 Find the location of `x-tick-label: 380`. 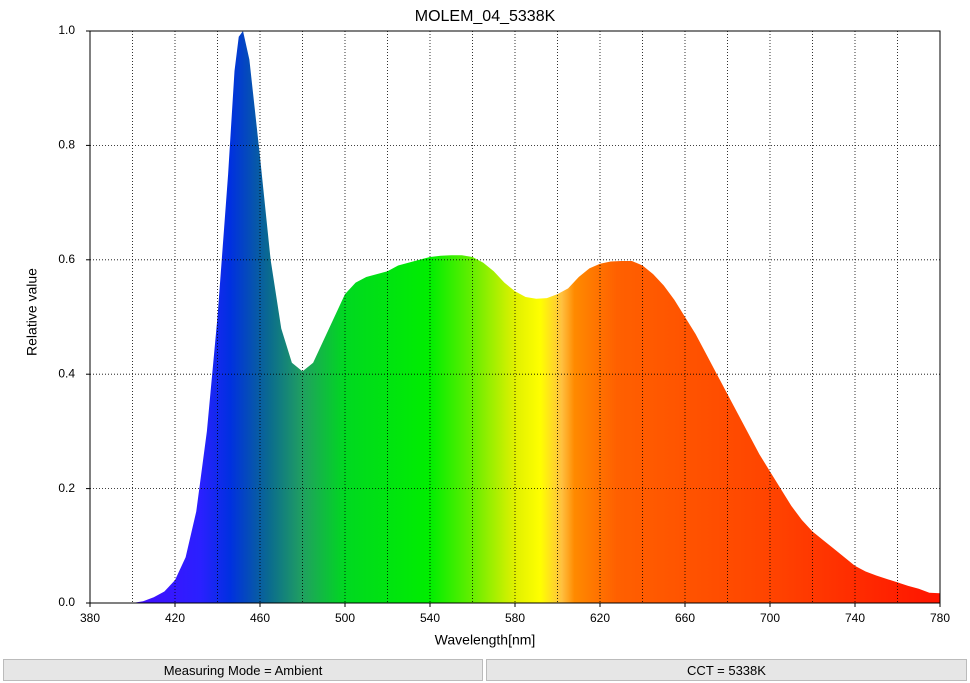

x-tick-label: 380 is located at coordinates (90, 618).